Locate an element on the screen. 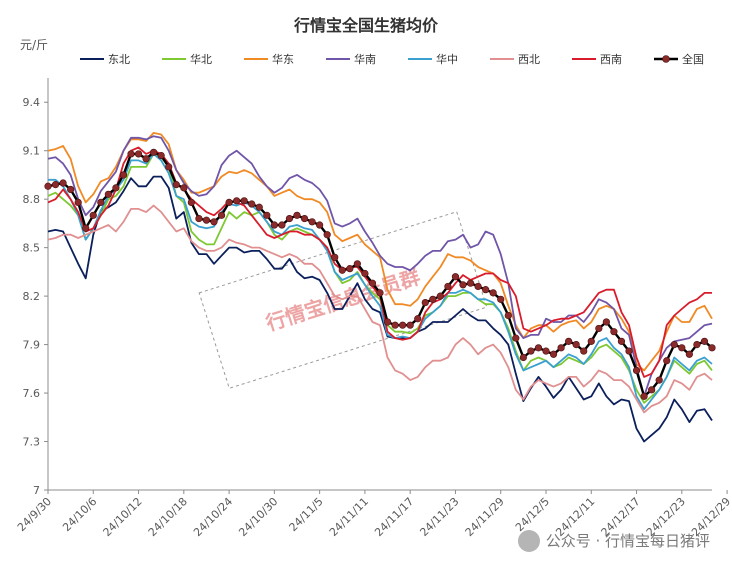  footer-text: 公众号 · 行情宝每日猪评 is located at coordinates (627, 540).